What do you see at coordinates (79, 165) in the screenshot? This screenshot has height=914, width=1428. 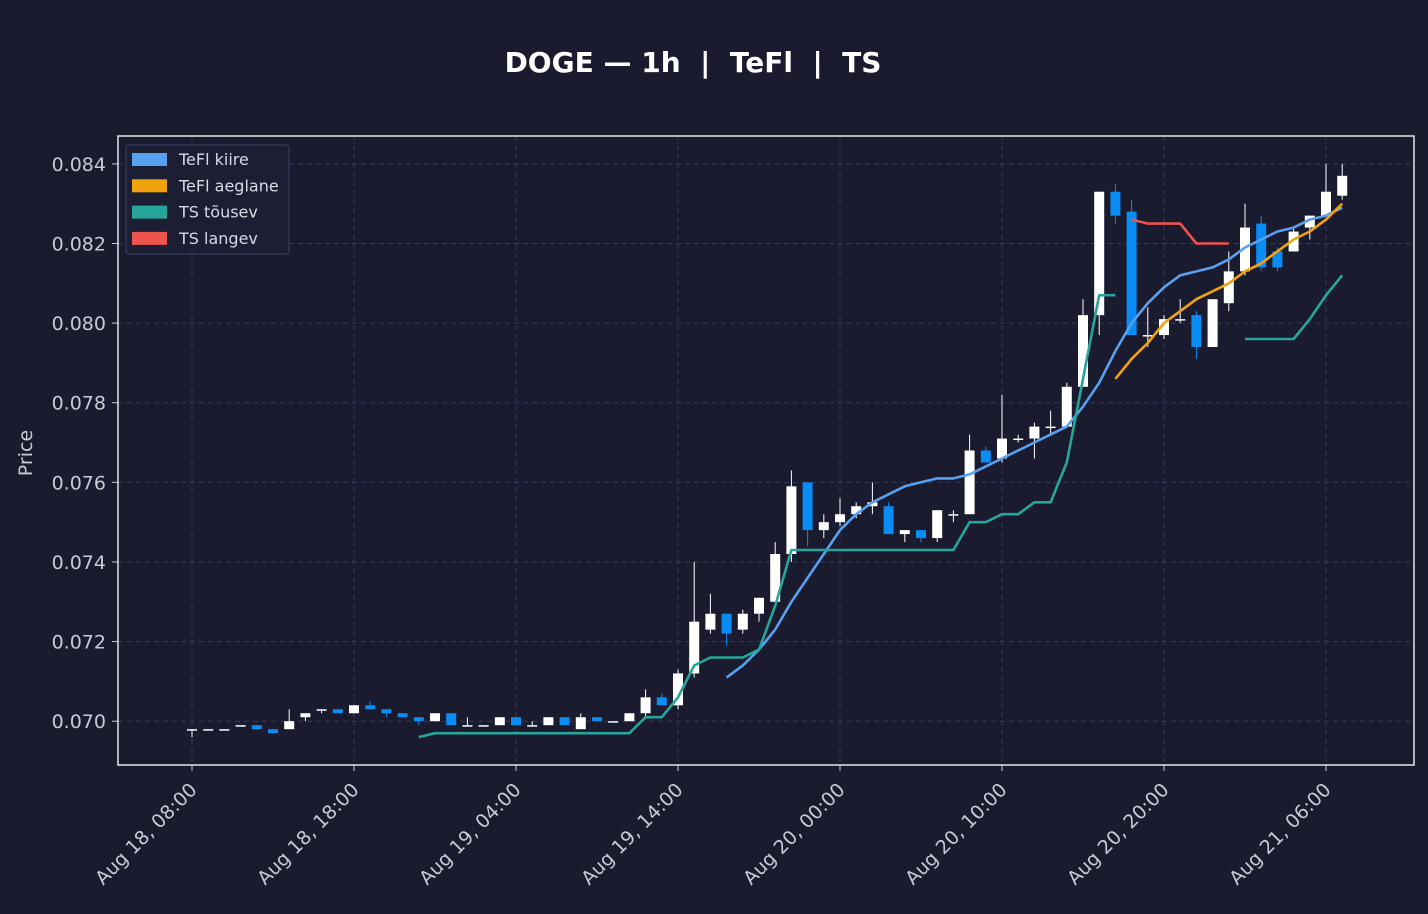 I see `y-tick-label: 0.084` at bounding box center [79, 165].